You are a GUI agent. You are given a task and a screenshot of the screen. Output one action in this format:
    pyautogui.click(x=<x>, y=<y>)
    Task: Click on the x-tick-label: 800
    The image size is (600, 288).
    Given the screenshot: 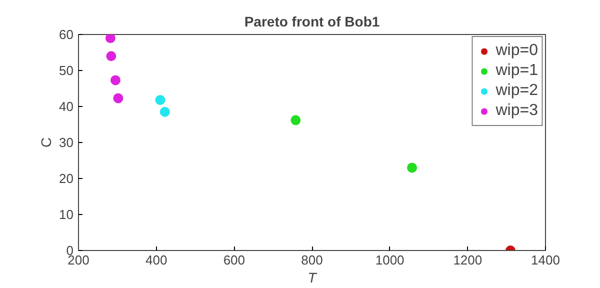 What is the action you would take?
    pyautogui.click(x=312, y=260)
    